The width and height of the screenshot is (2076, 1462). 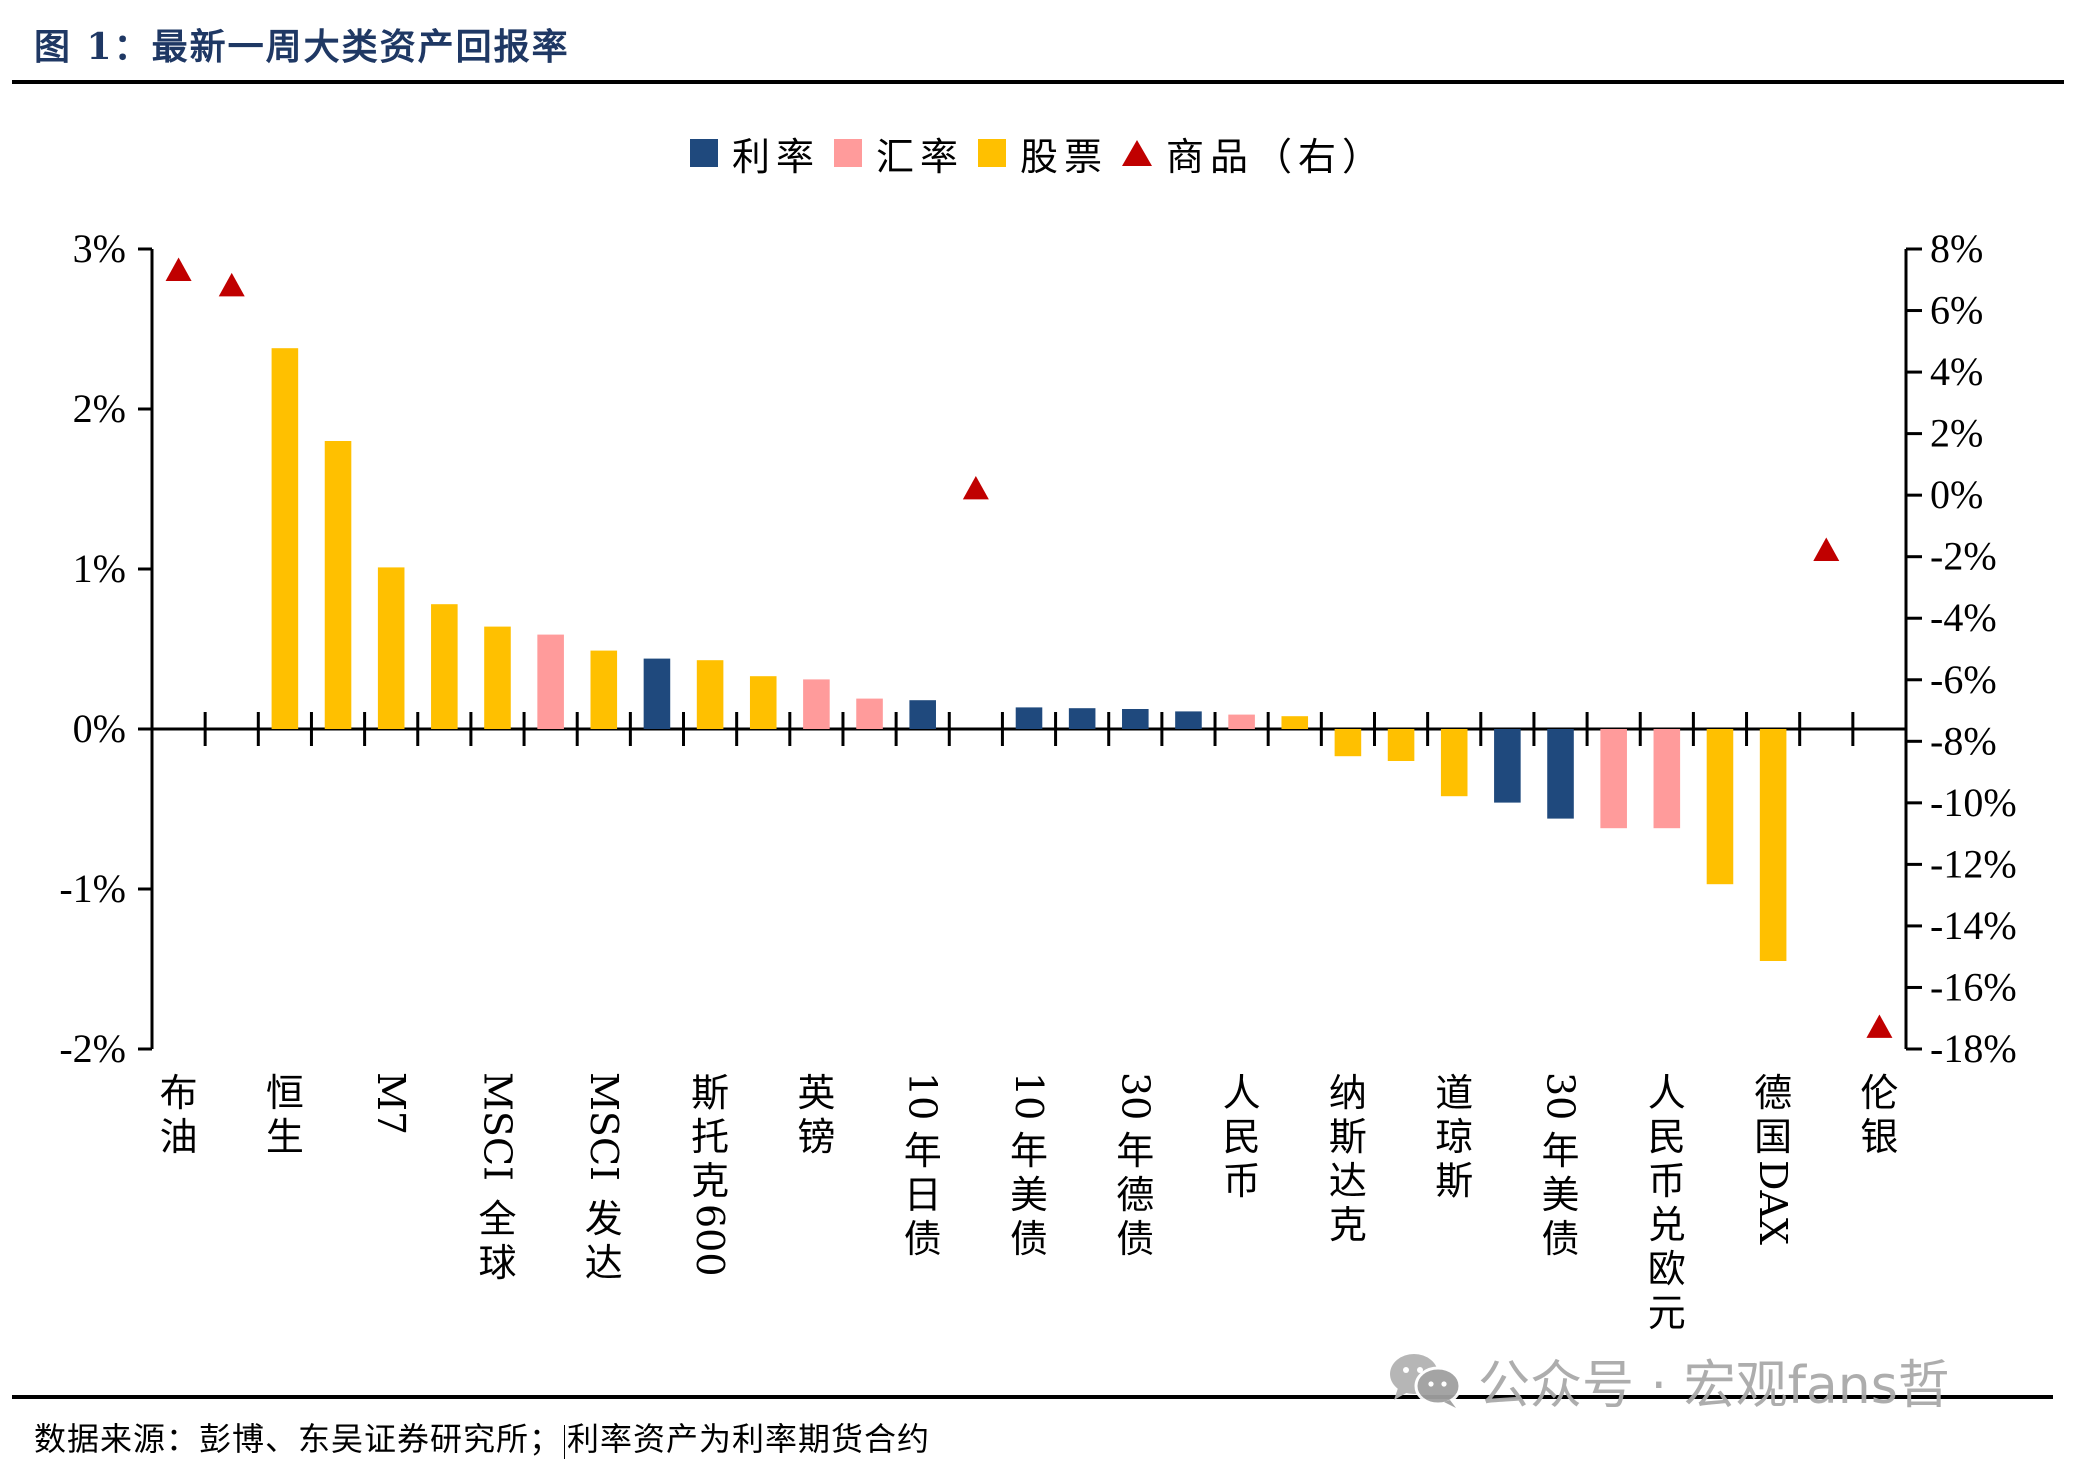 What do you see at coordinates (1773, 1137) in the screenshot?
I see `x-category-label-text: 国` at bounding box center [1773, 1137].